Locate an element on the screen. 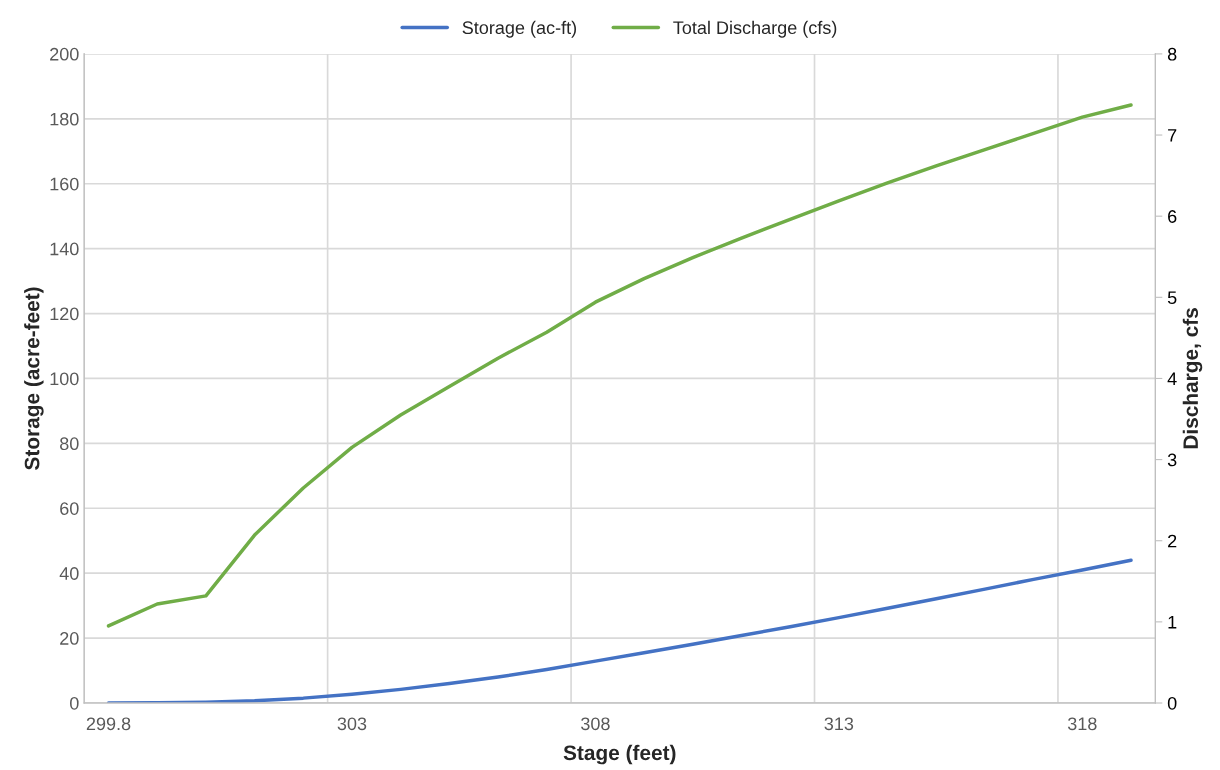 The width and height of the screenshot is (1220, 770). y2-tick-label: 5 is located at coordinates (1172, 298).